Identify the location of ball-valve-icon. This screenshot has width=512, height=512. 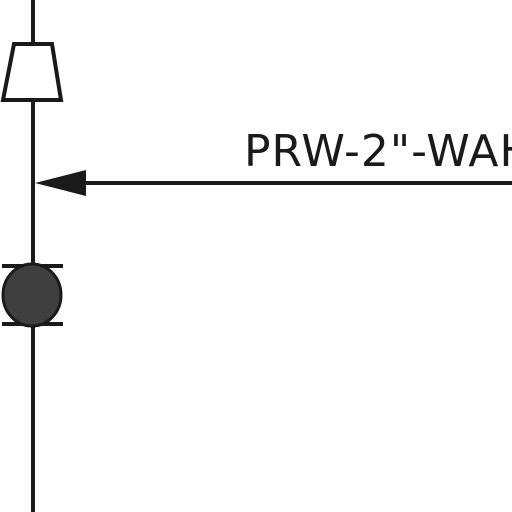
(32, 295).